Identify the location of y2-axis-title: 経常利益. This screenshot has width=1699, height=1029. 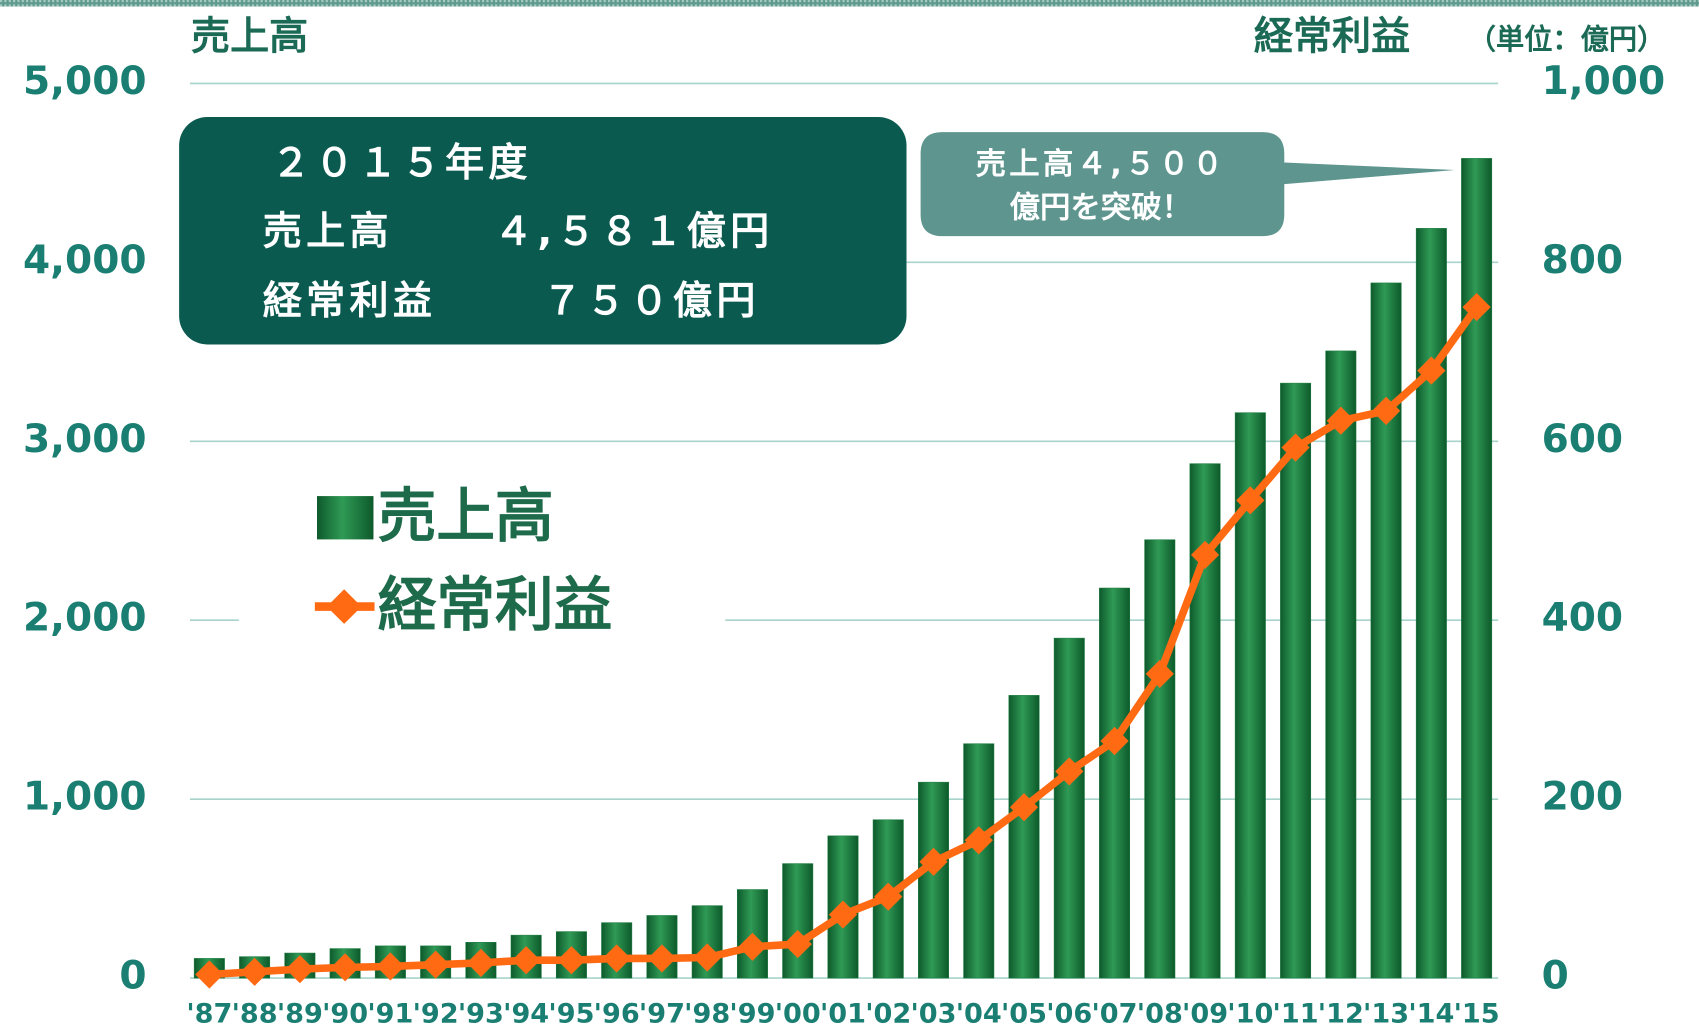
(1332, 37).